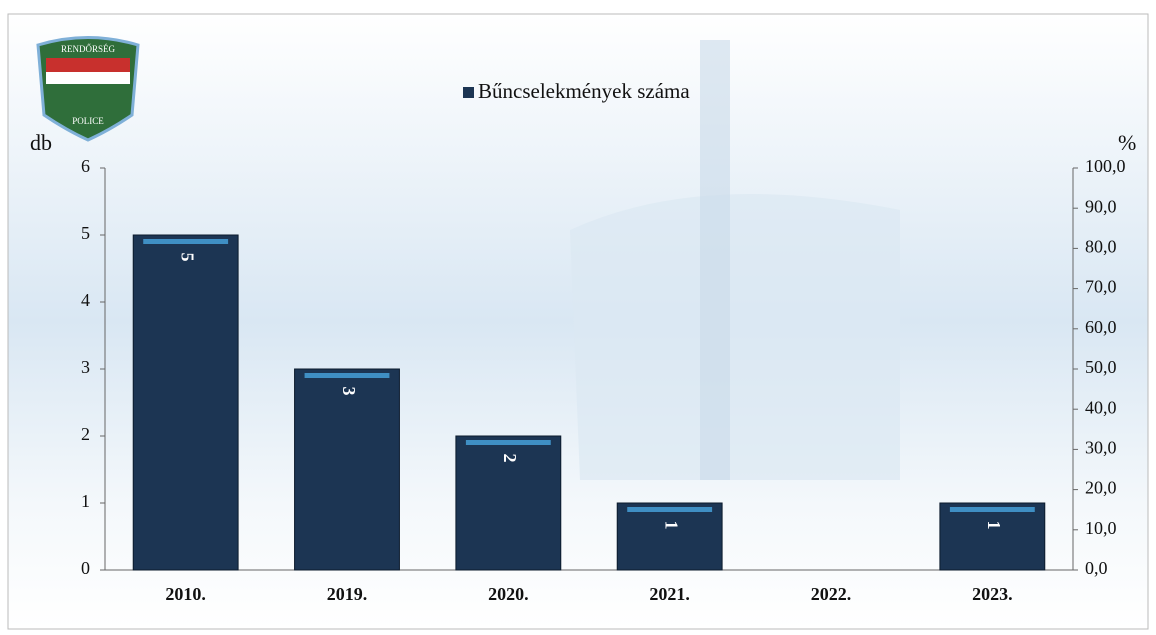 This screenshot has height=635, width=1156. I want to click on x-tick-label: 2021., so click(669, 594).